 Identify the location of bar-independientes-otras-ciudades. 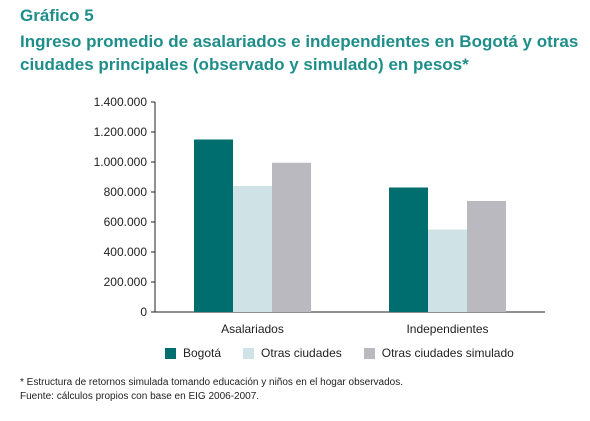
(447, 270).